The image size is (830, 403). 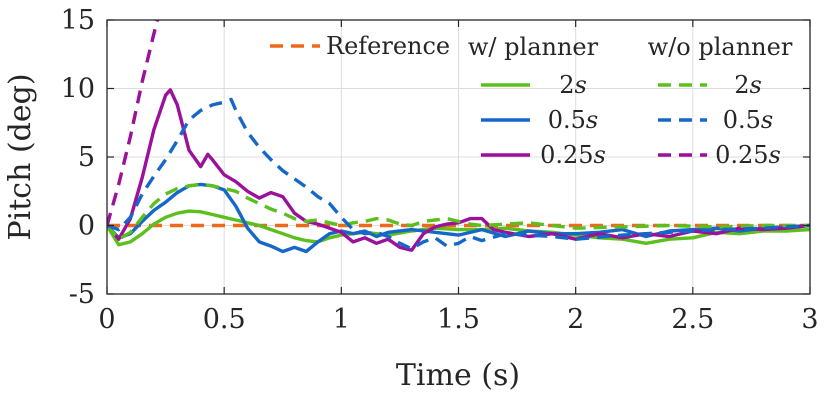 What do you see at coordinates (86, 226) in the screenshot?
I see `y-tick-label: 0` at bounding box center [86, 226].